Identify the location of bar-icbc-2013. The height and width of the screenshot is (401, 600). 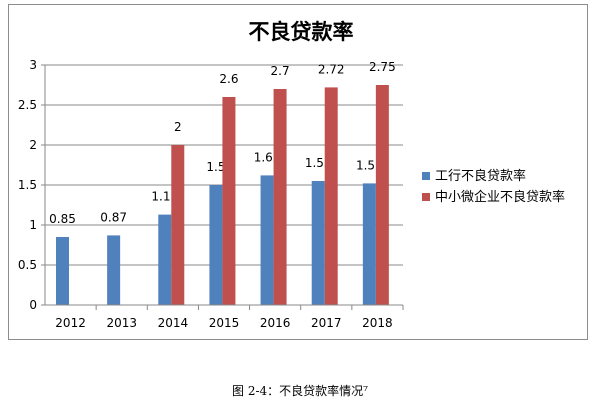
(114, 270).